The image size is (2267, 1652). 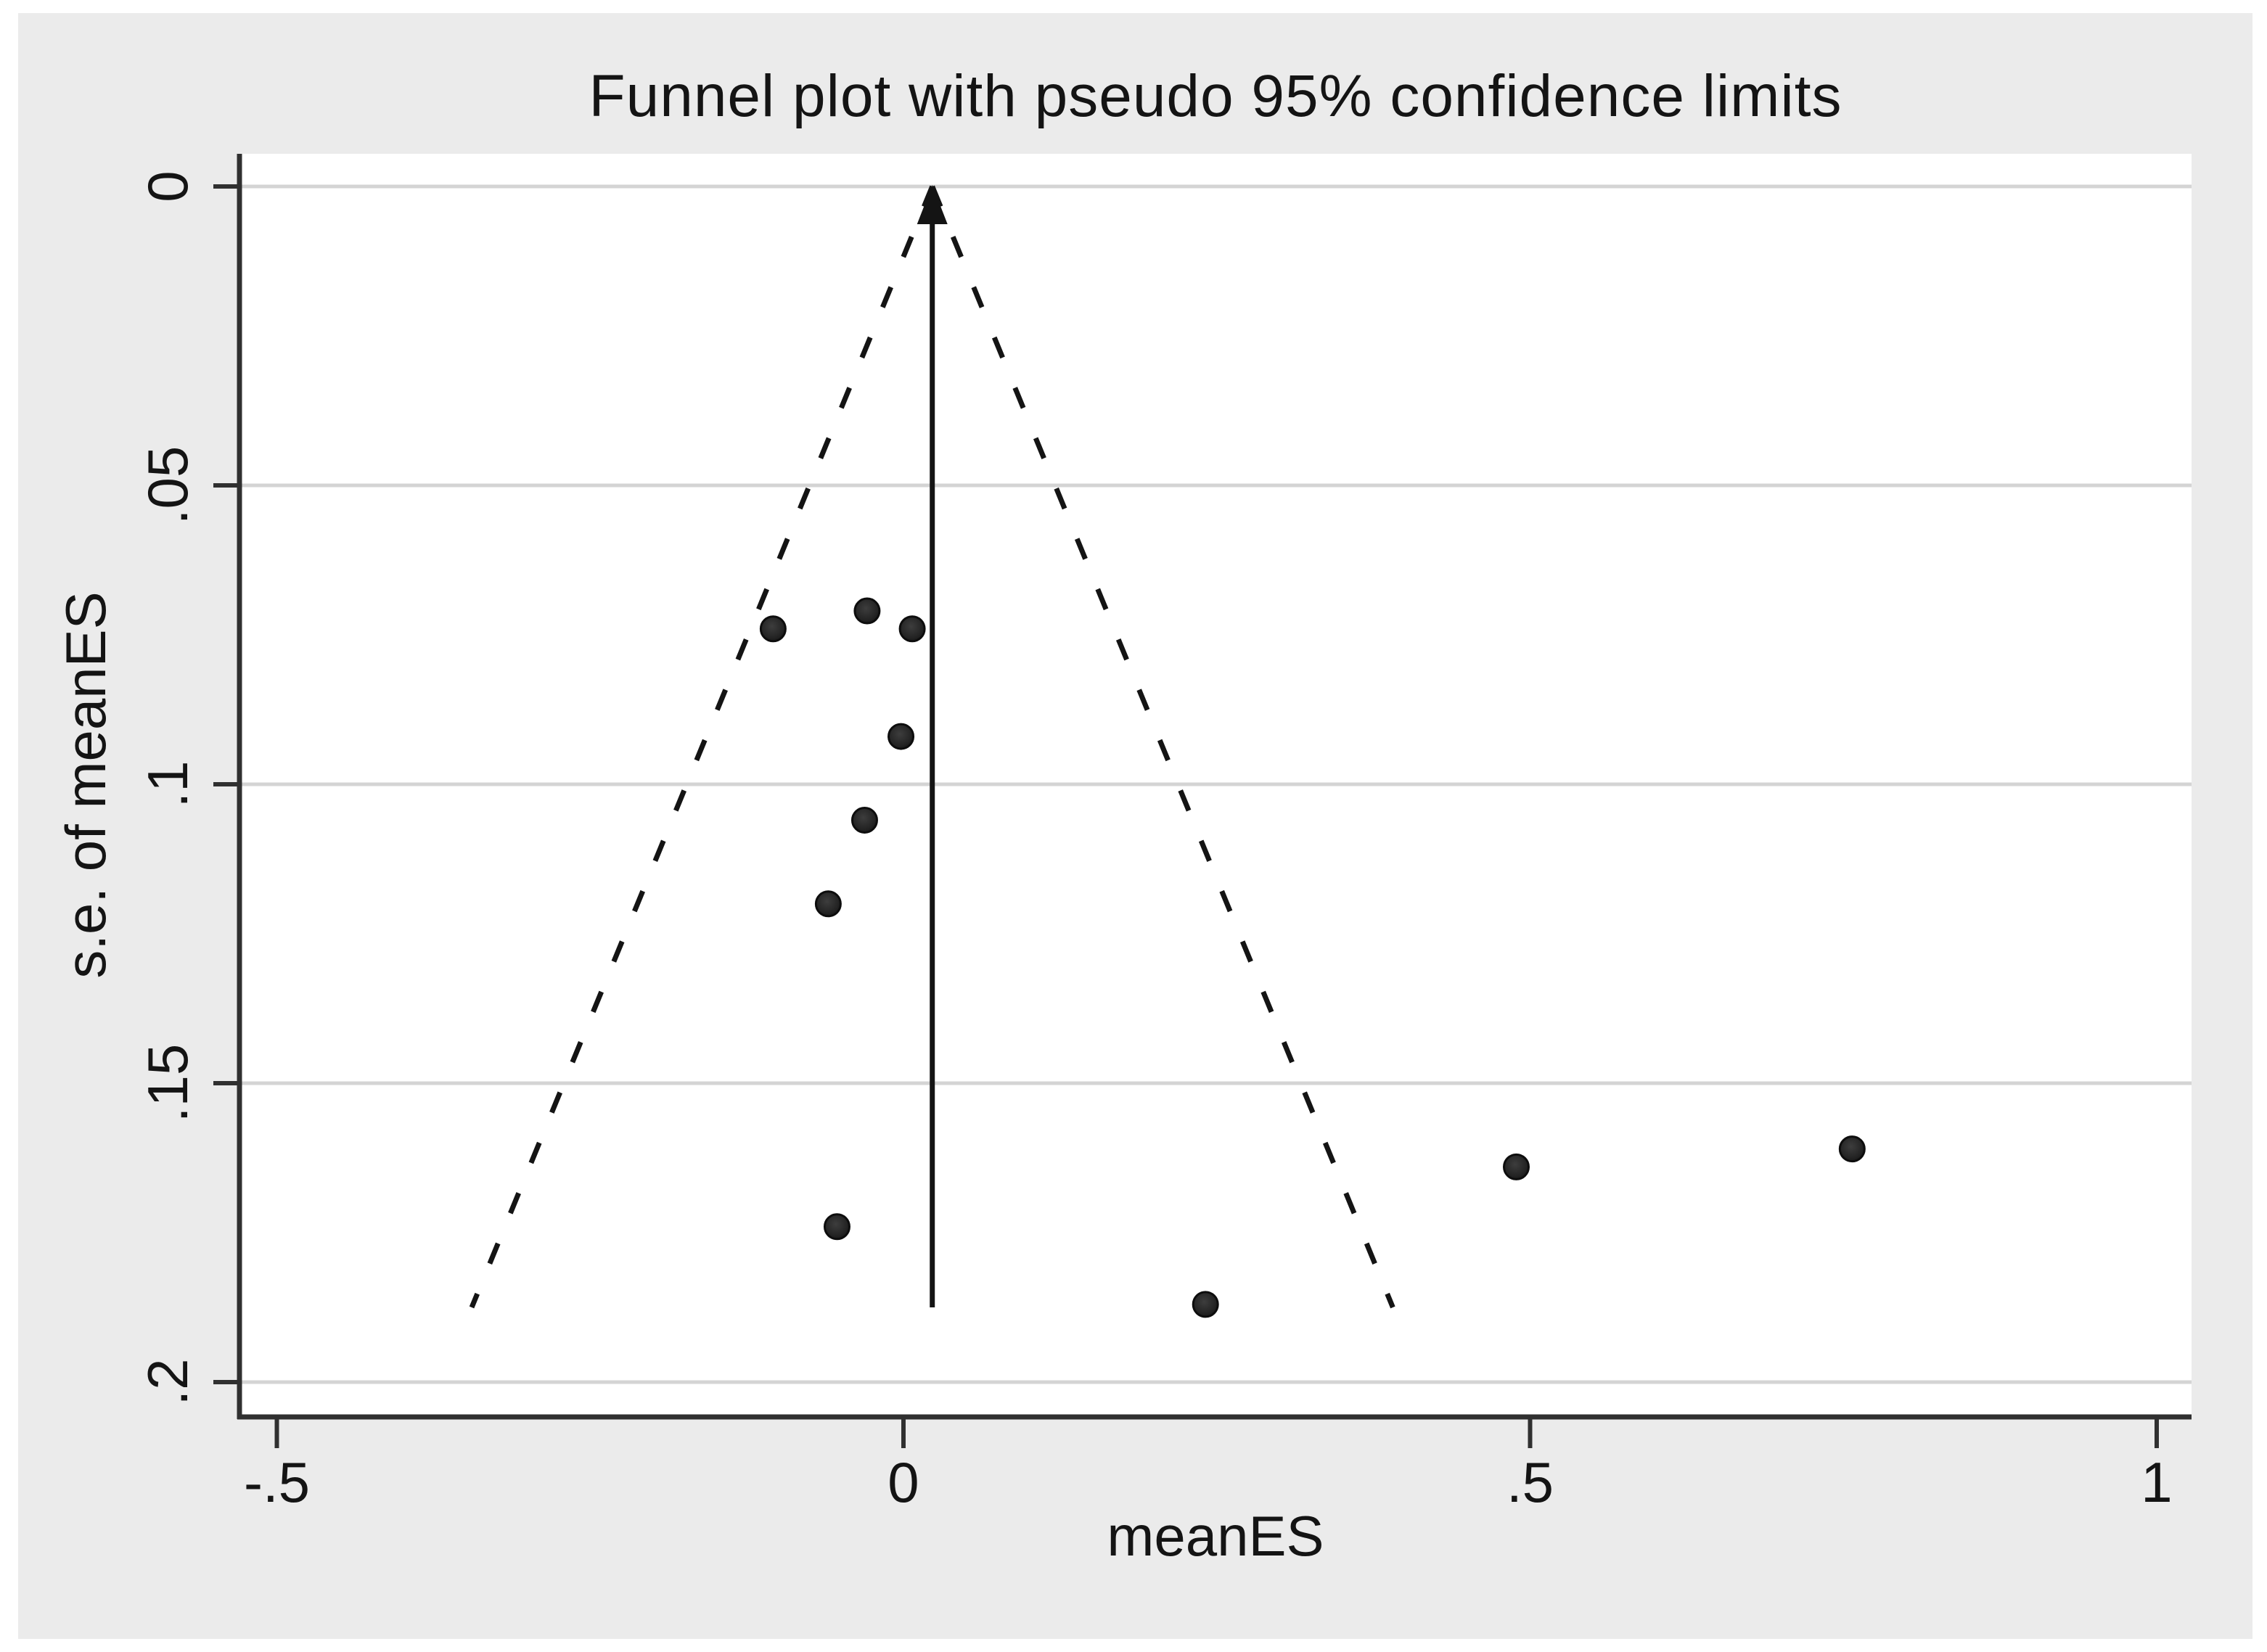 I want to click on x-tick-label--.5: -.5, so click(x=277, y=1482).